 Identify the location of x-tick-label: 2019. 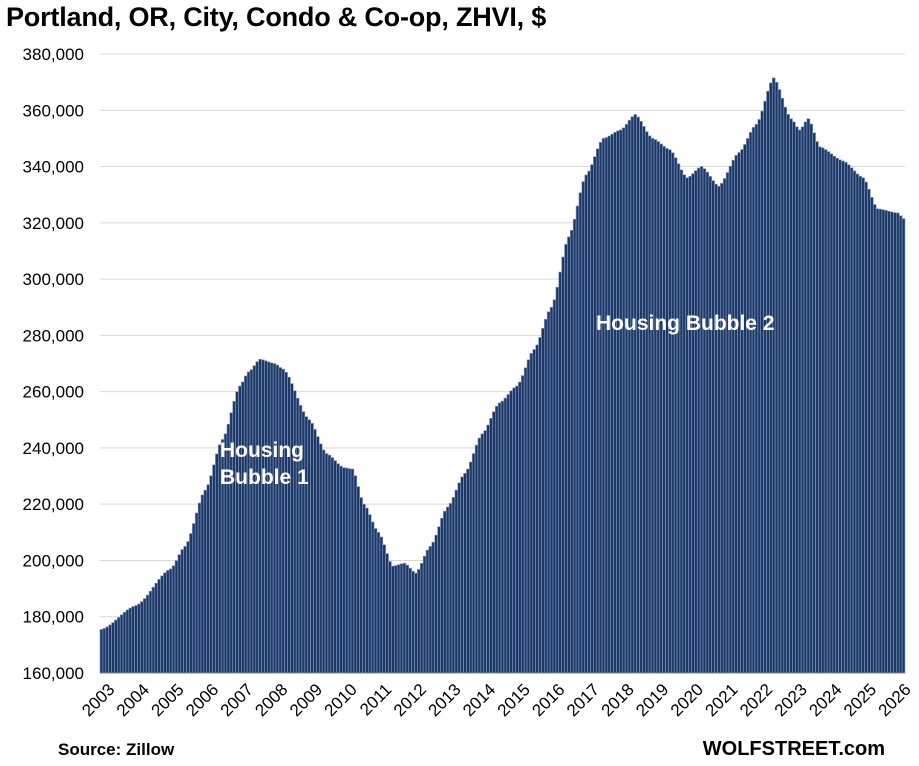
(652, 700).